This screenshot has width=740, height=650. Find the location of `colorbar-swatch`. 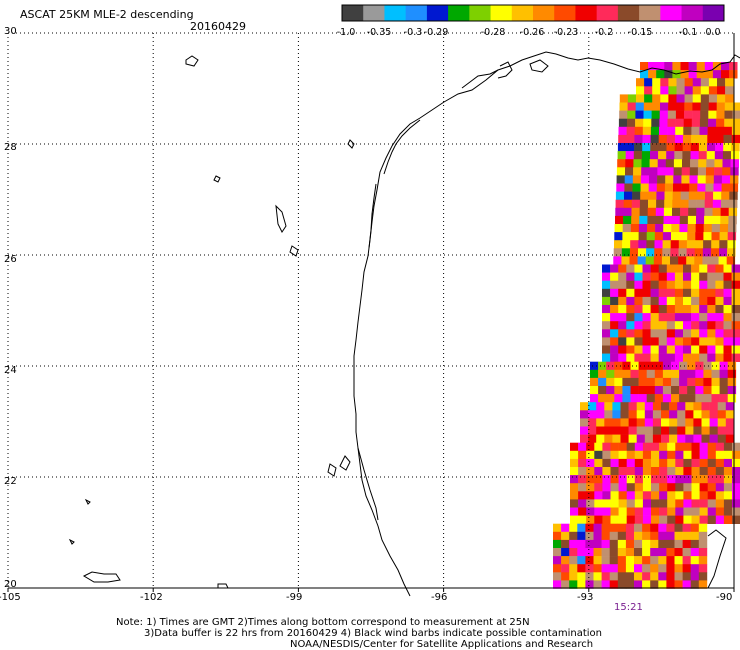

colorbar-swatch is located at coordinates (650, 13).